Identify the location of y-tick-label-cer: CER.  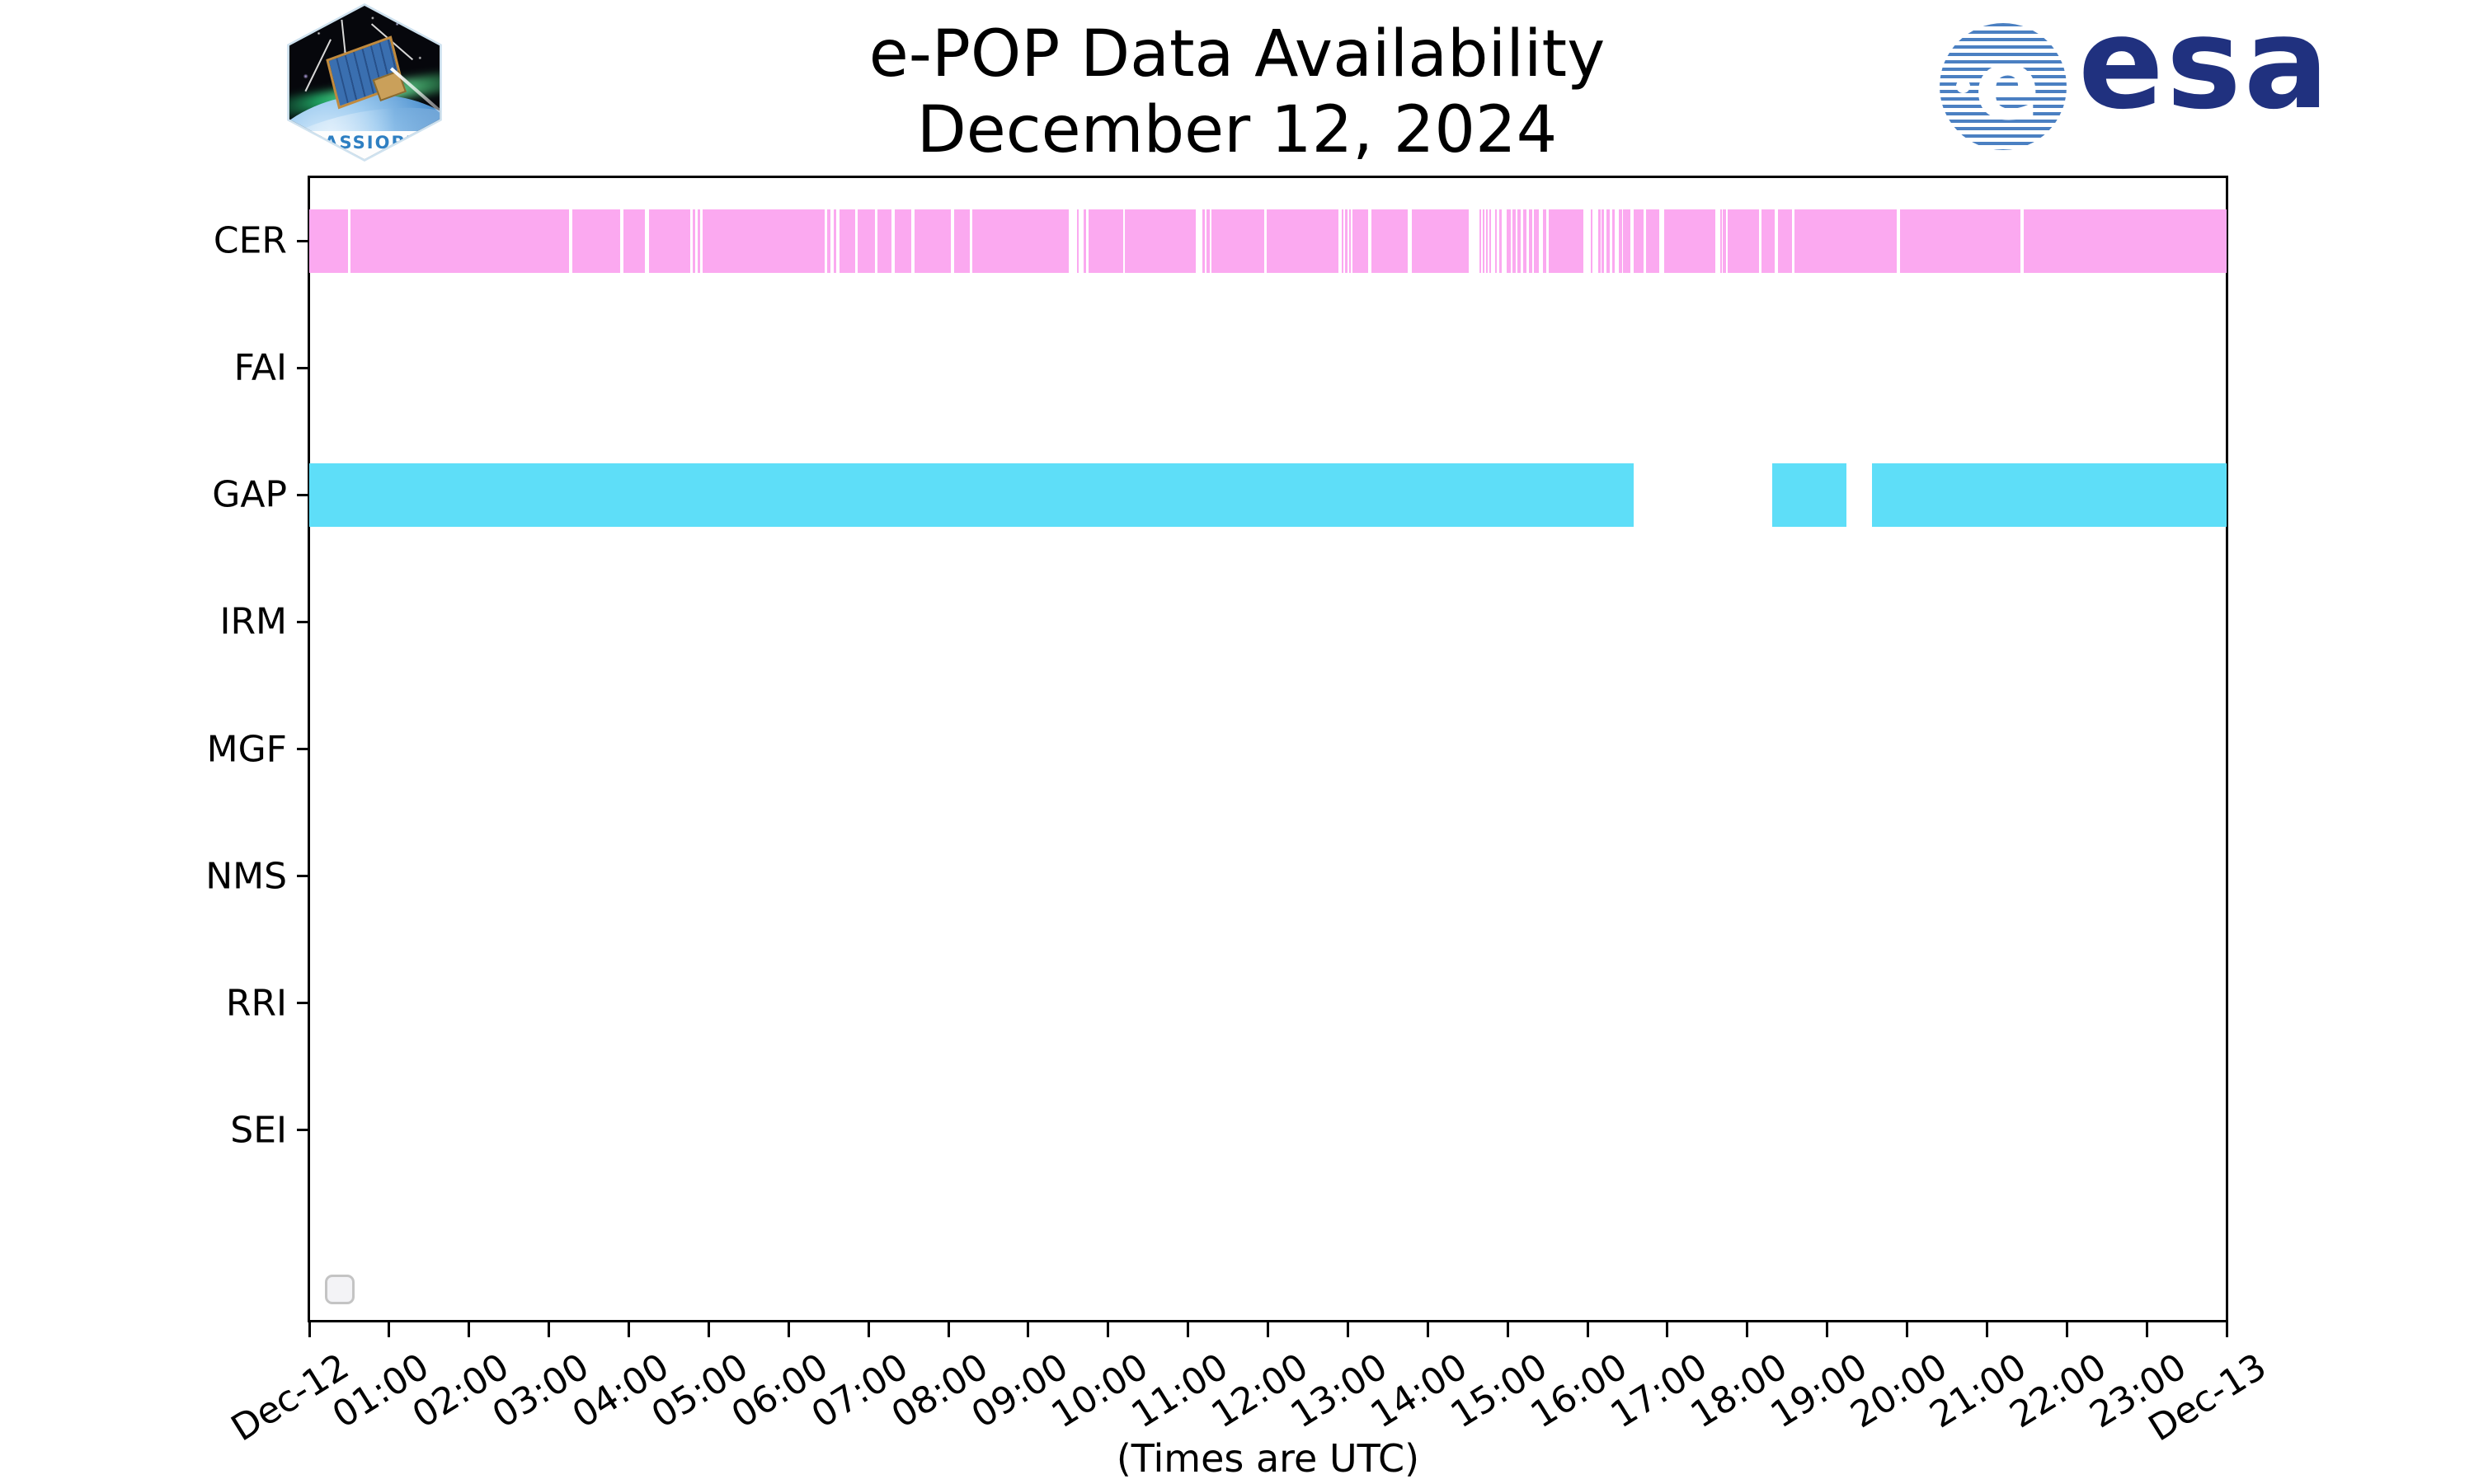
(250, 240).